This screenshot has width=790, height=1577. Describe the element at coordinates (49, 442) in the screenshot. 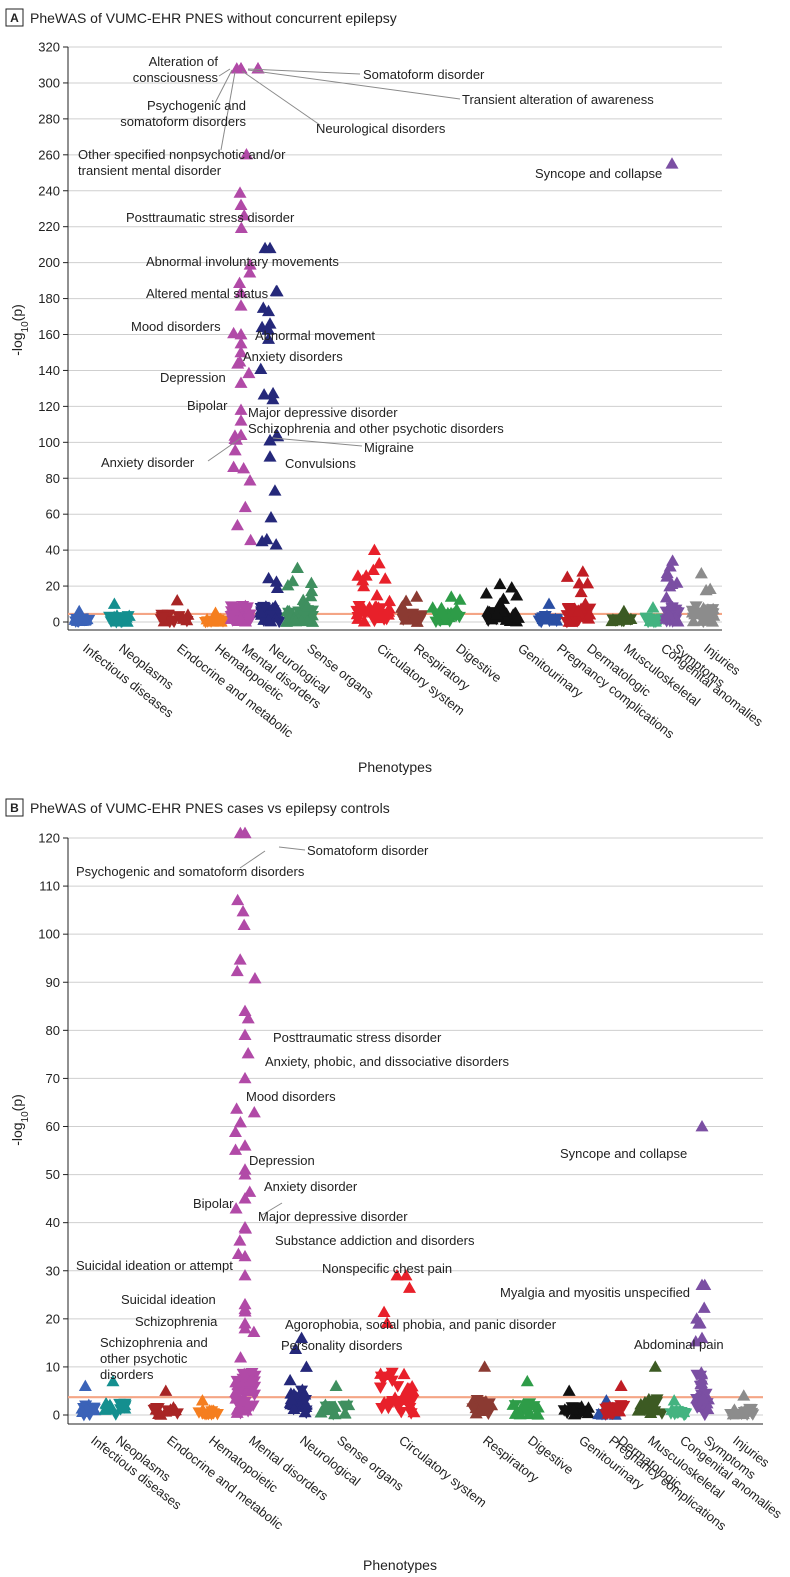

I see `y-tick-label-100: 100` at that location.